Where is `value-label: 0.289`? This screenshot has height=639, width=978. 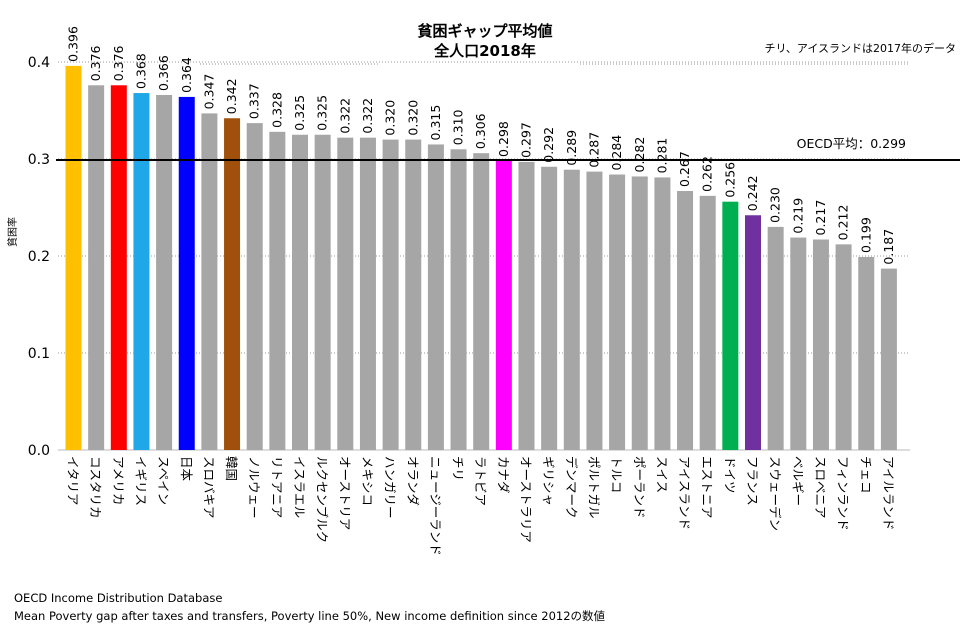
value-label: 0.289 is located at coordinates (571, 148).